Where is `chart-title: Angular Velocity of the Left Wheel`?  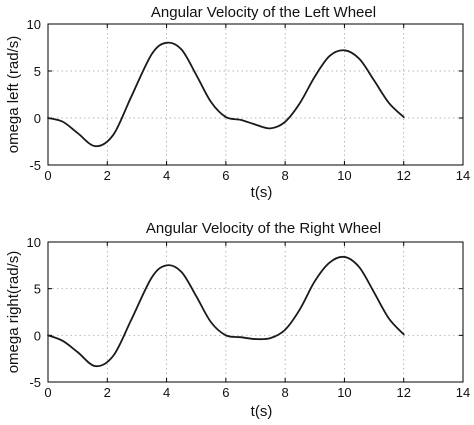
chart-title: Angular Velocity of the Left Wheel is located at coordinates (263, 12).